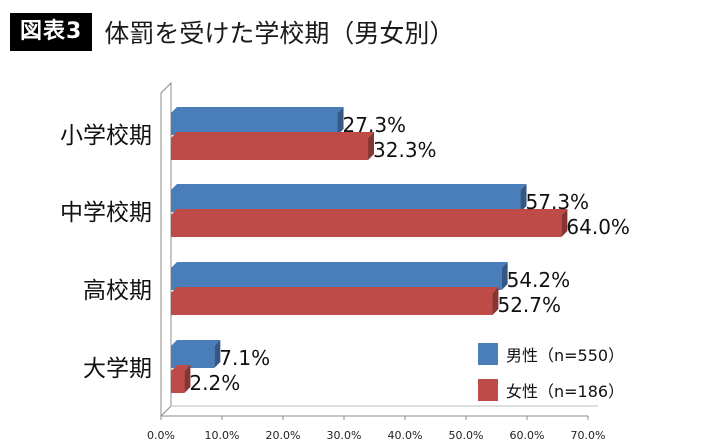 The width and height of the screenshot is (710, 448). What do you see at coordinates (279, 33) in the screenshot?
I see `chart-title: 体罰を受けた学校期（男女別）` at bounding box center [279, 33].